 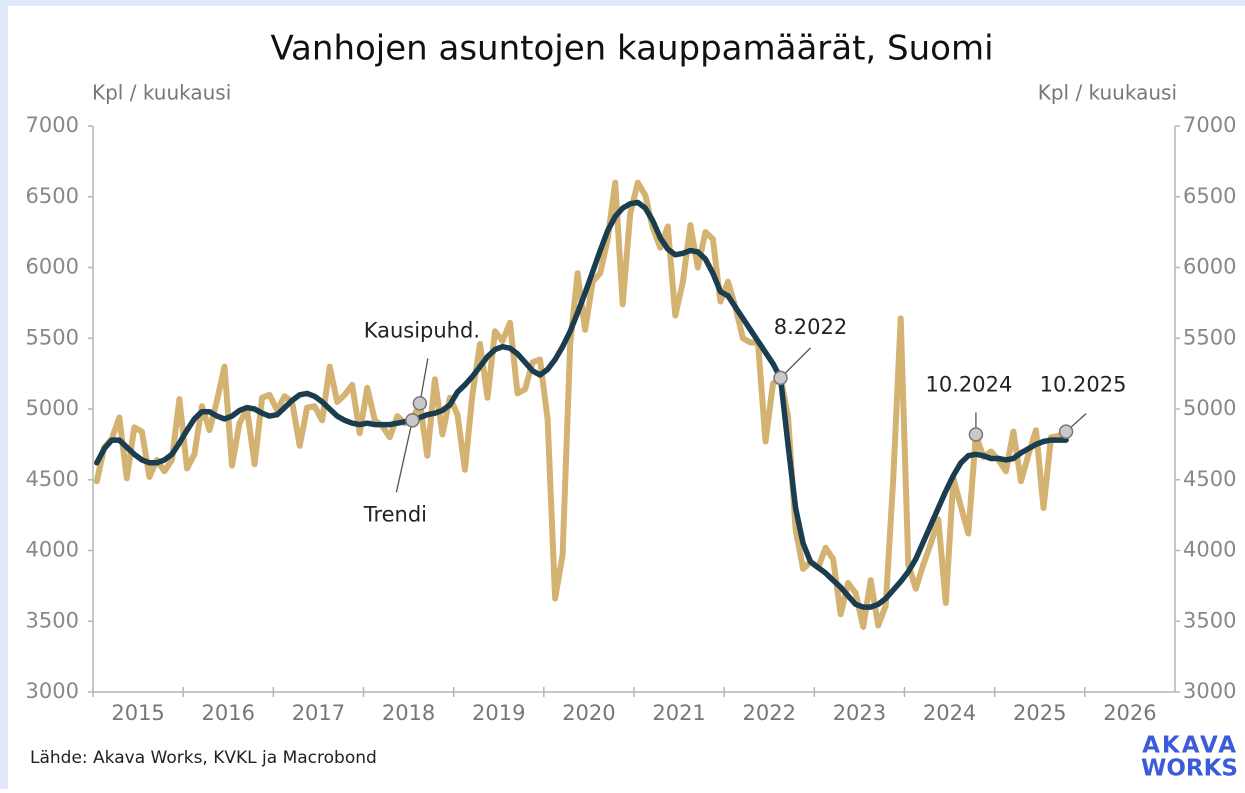 What do you see at coordinates (810, 327) in the screenshot?
I see `annotation-label: 8.2022` at bounding box center [810, 327].